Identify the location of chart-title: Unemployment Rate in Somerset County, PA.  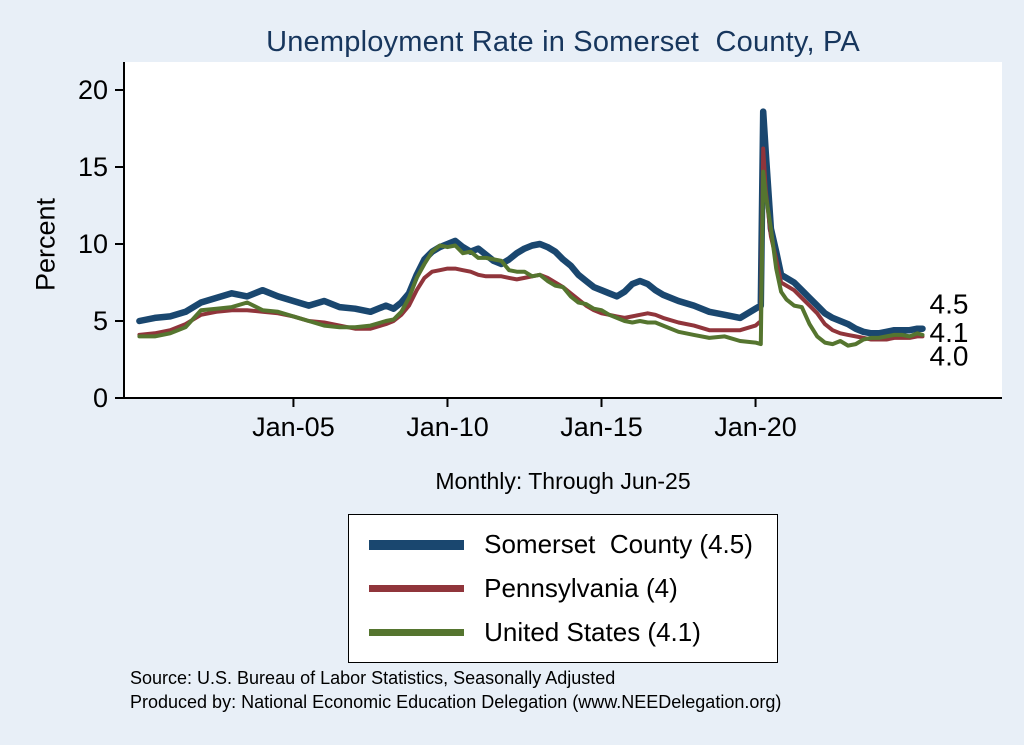
(563, 42).